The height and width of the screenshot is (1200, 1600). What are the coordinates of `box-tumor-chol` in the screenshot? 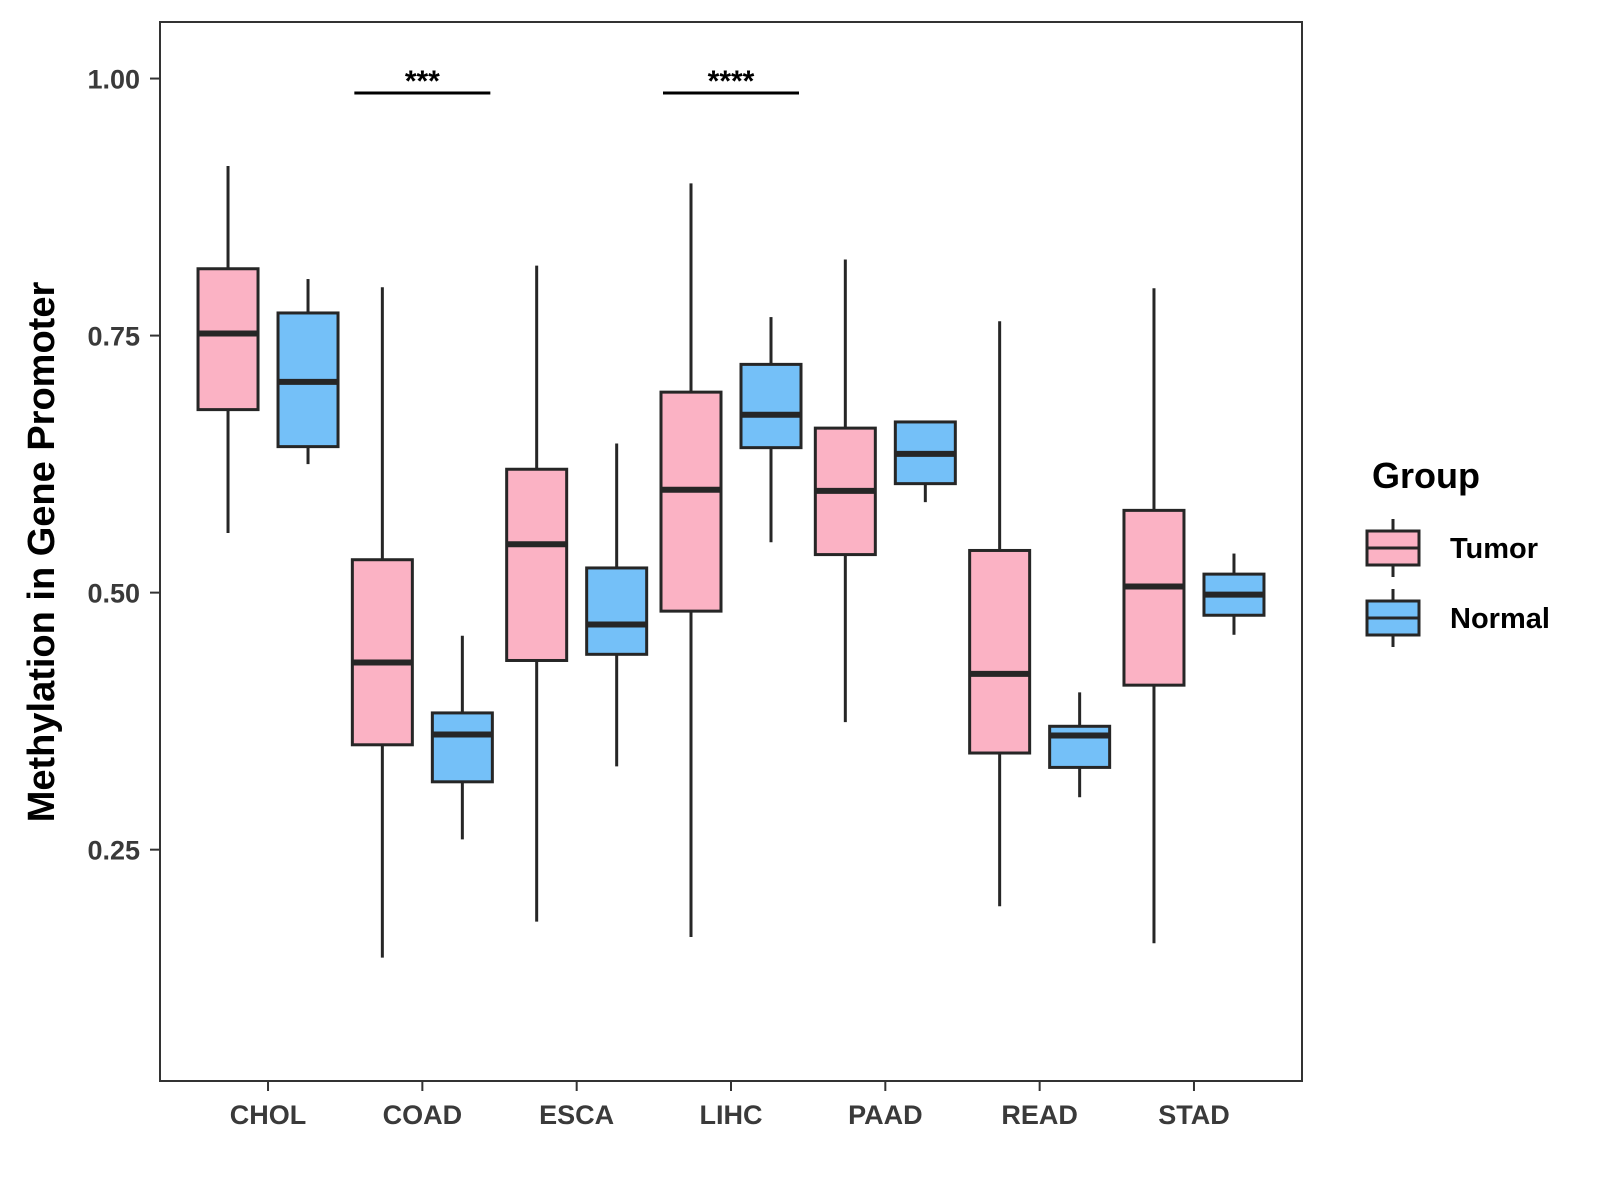 It's located at (228, 349).